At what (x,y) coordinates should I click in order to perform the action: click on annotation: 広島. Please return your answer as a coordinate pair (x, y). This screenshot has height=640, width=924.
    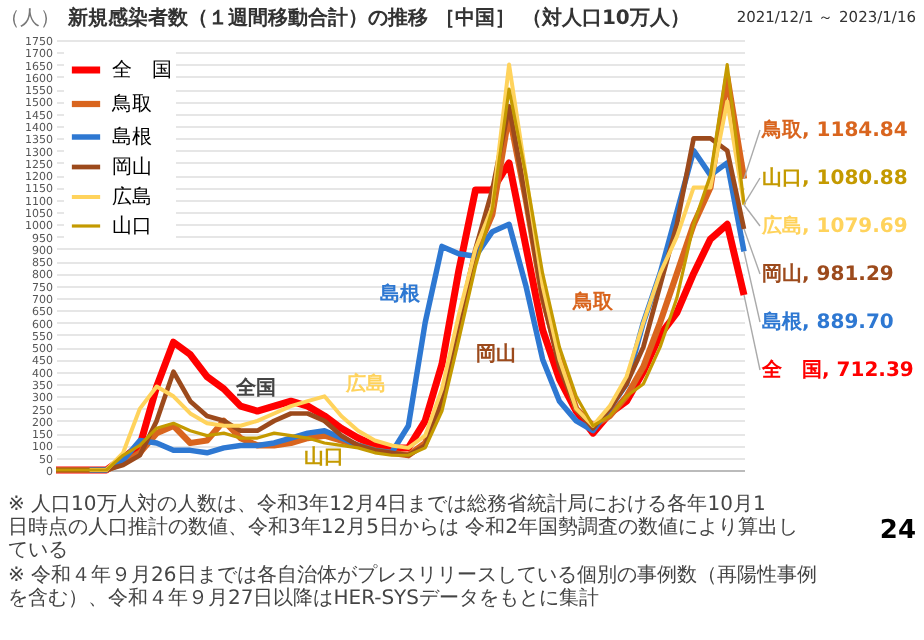
    Looking at the image, I should click on (364, 384).